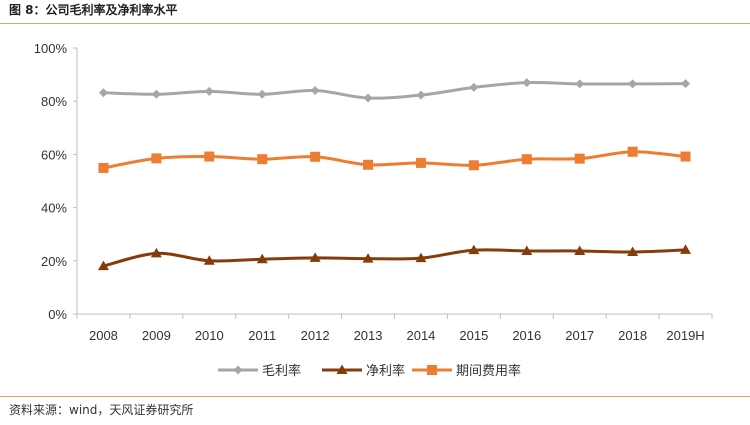  I want to click on x-tick-label: 2016, so click(526, 335).